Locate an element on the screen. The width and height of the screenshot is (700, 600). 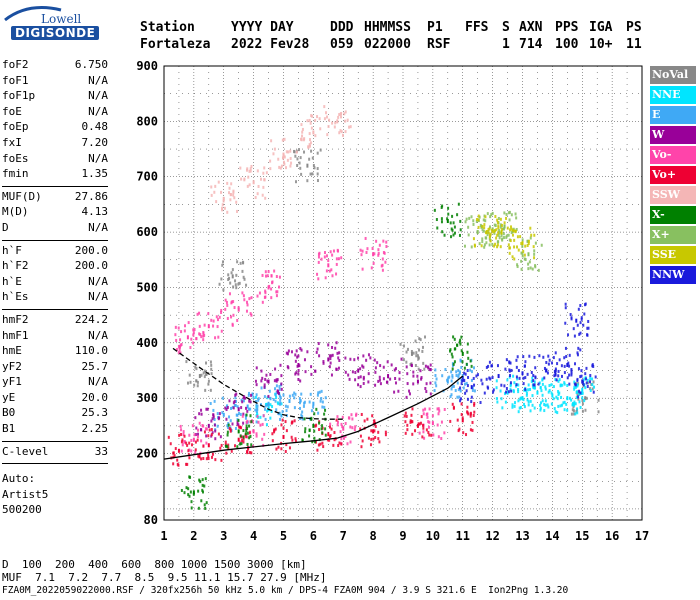
param-name: B1 is located at coordinates (9, 429).